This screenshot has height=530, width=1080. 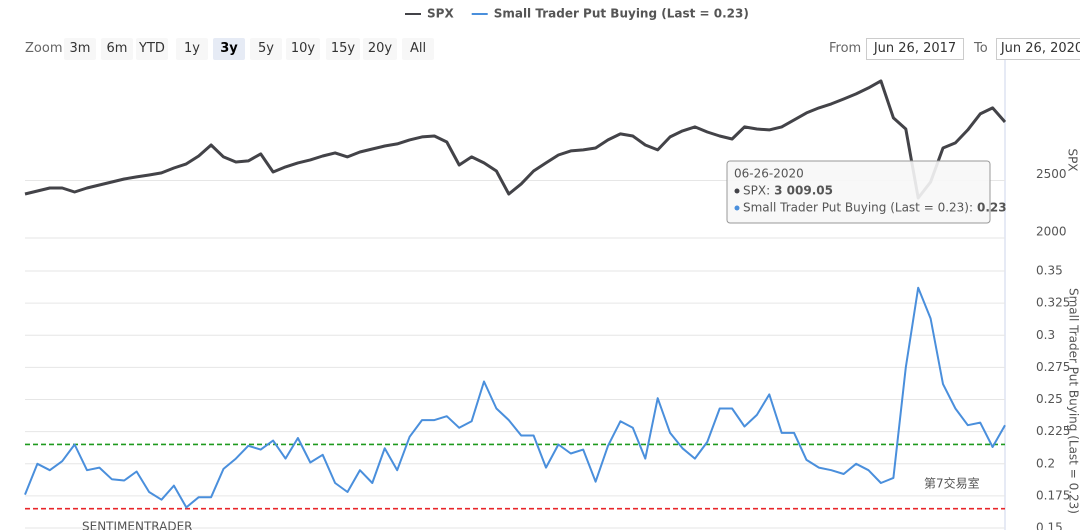 What do you see at coordinates (44, 48) in the screenshot?
I see `zoom-label: Zoom` at bounding box center [44, 48].